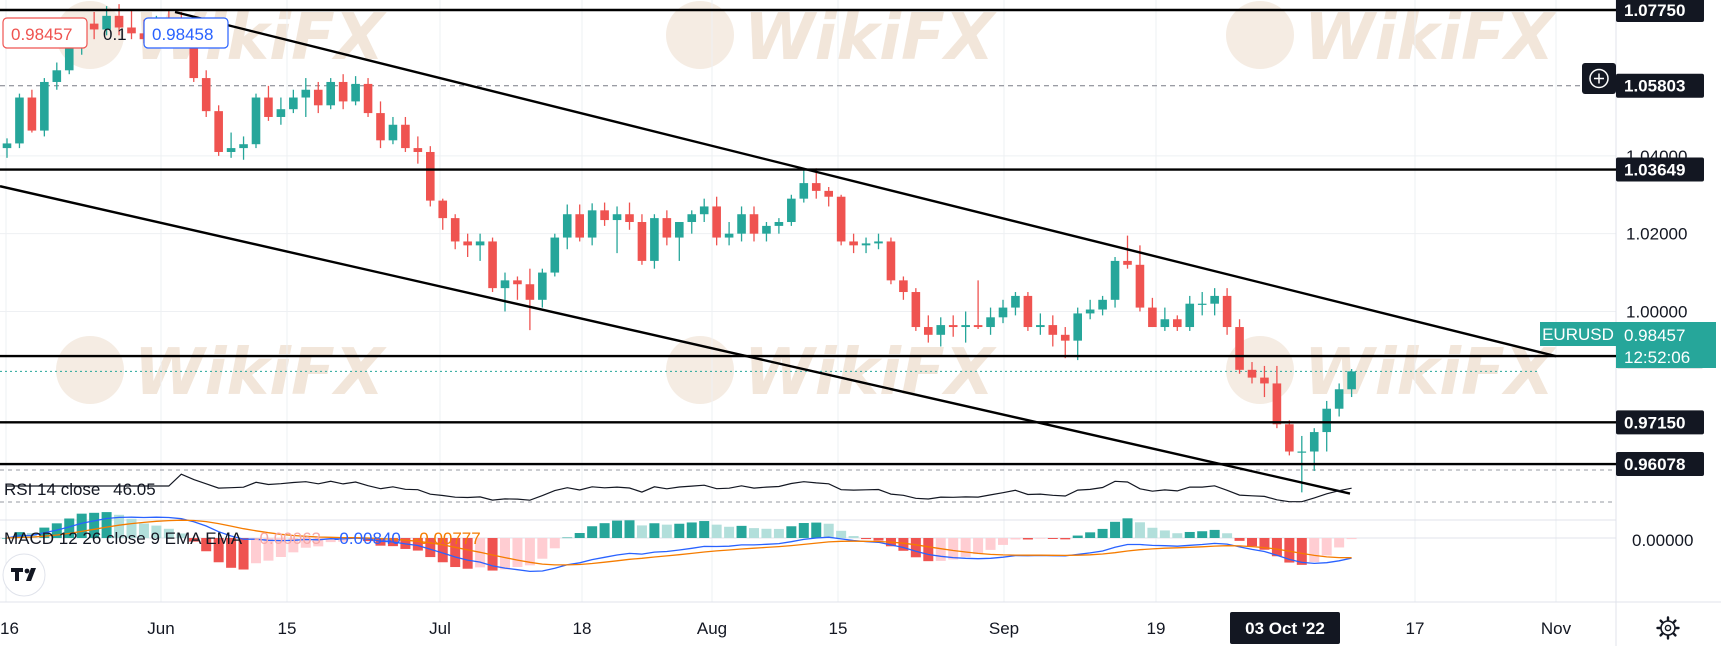  I want to click on bid-ask-widget: 0.98457 0.1 0.98458, so click(115, 33).